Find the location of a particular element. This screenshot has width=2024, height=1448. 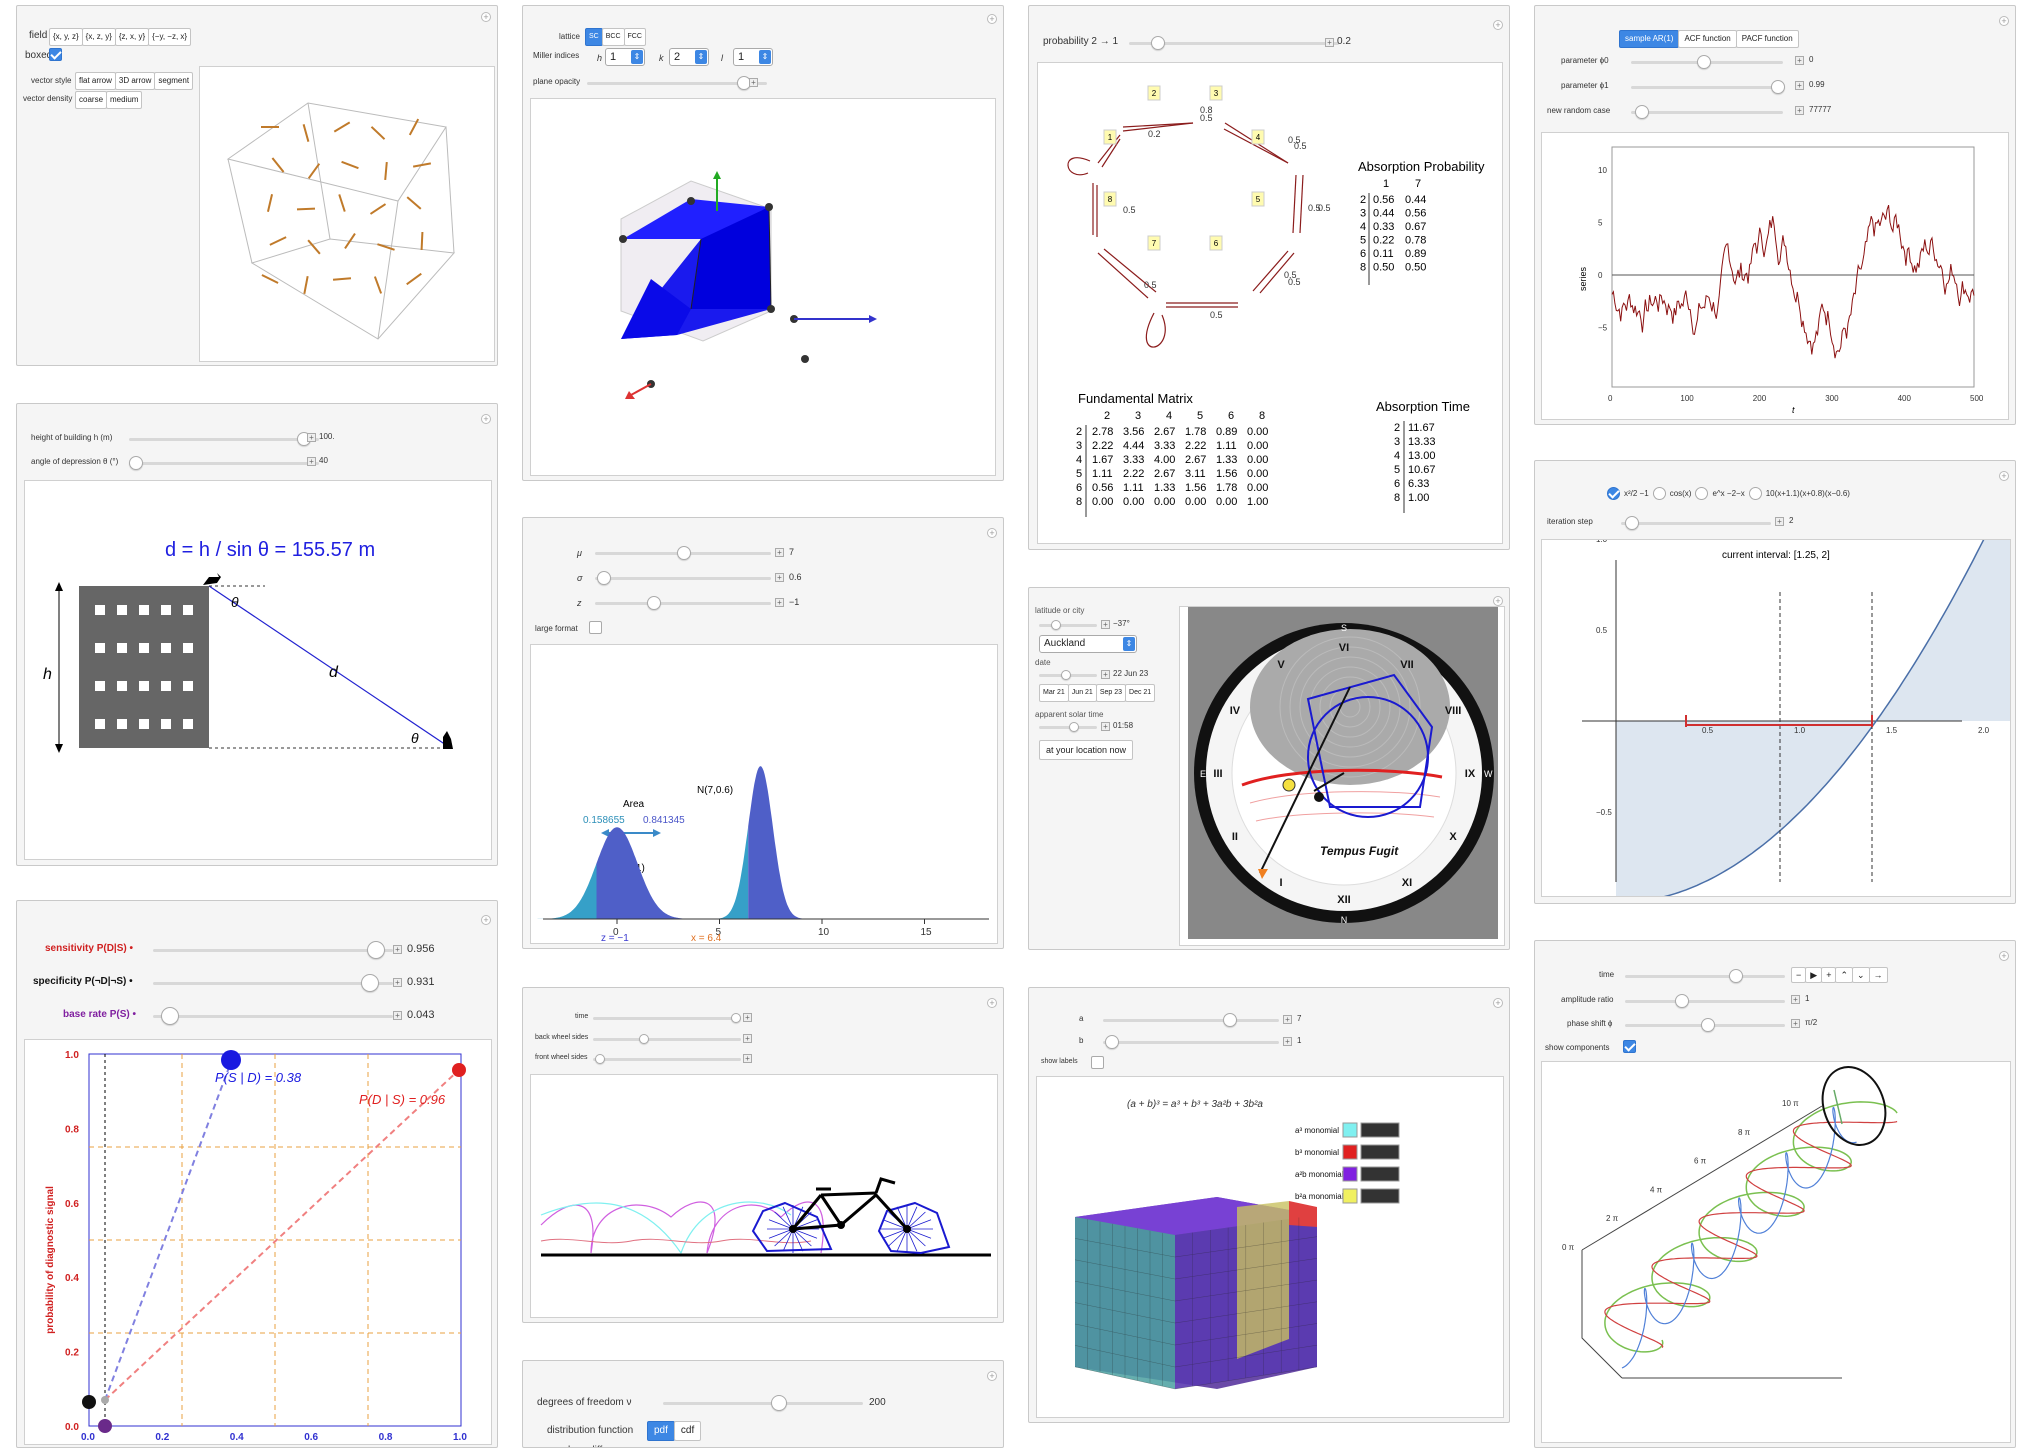

front-slider is located at coordinates (667, 1059).